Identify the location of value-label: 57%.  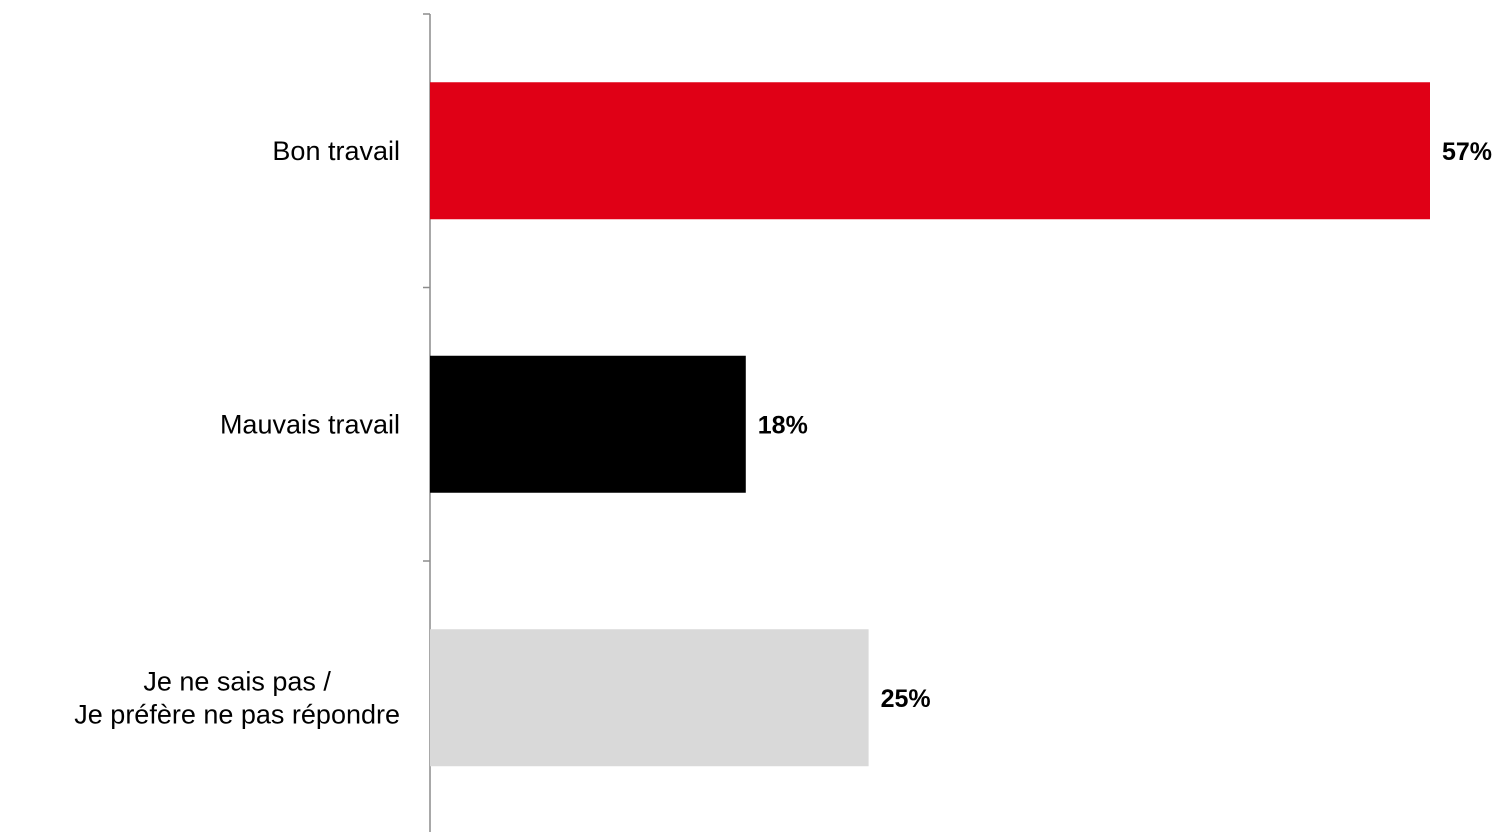
(1467, 152).